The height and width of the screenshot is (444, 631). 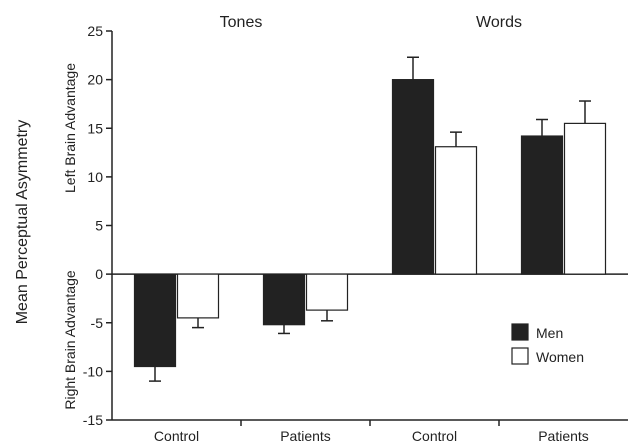 I want to click on y-tick-label: 25, so click(x=95, y=31).